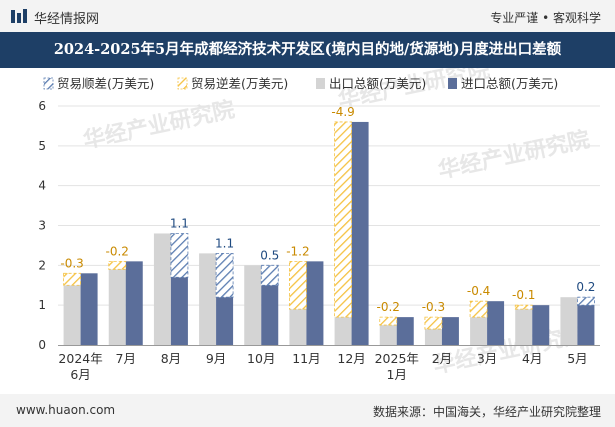 The height and width of the screenshot is (427, 615). I want to click on x-tick-label: 3月, so click(487, 358).